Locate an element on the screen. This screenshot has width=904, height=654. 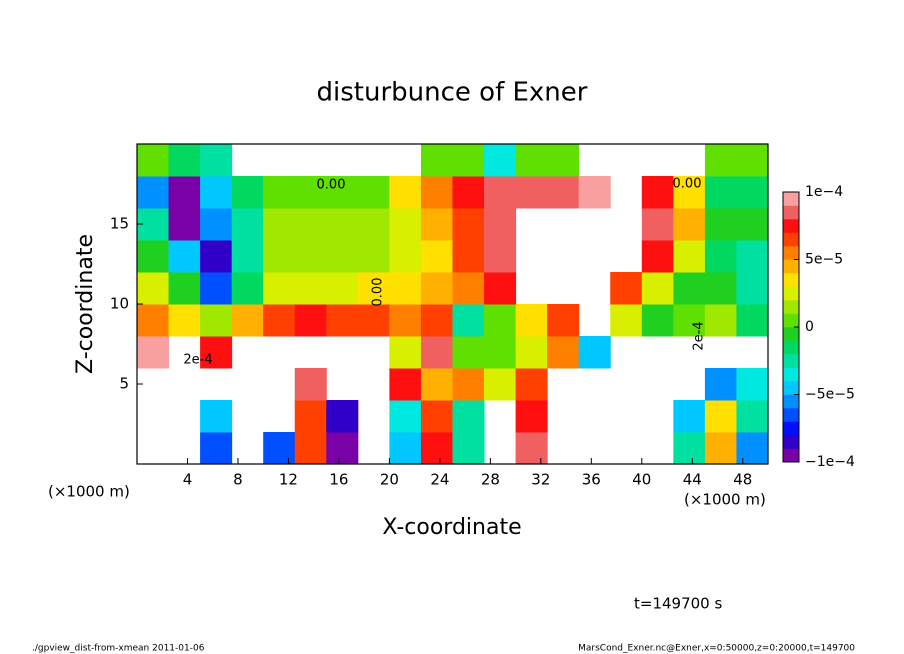
colorbar-tick-label: 1e−4 is located at coordinates (824, 192).